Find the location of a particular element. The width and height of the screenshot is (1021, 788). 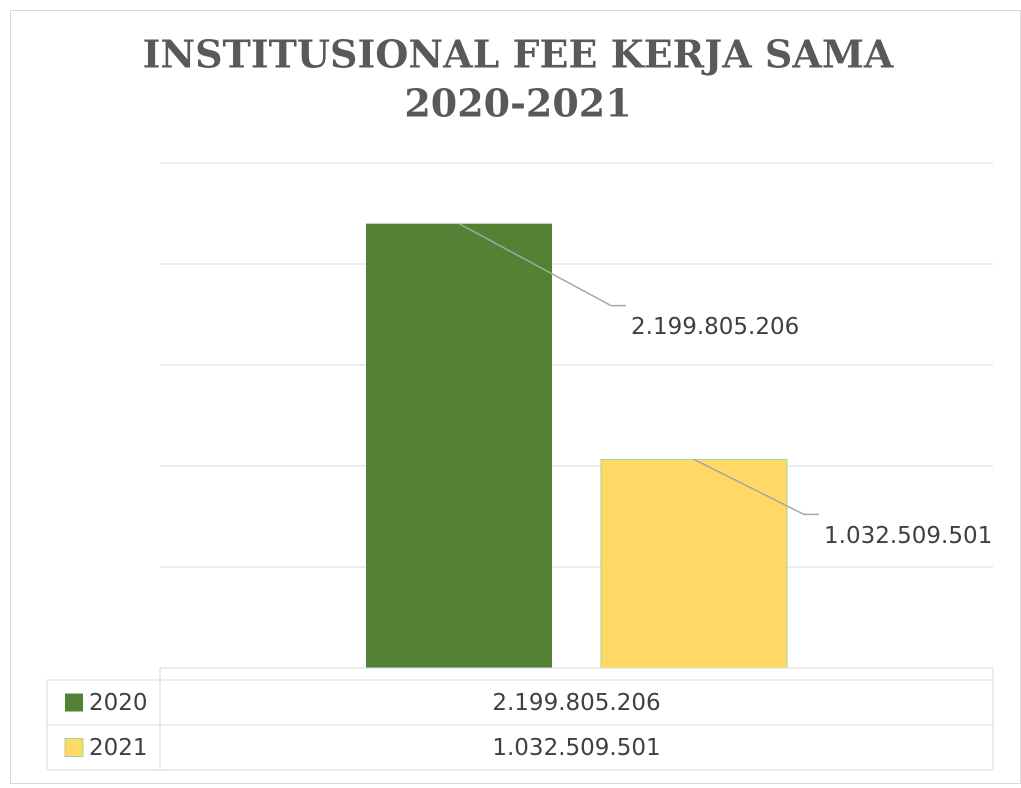

legend-label: 2020 is located at coordinates (118, 703).